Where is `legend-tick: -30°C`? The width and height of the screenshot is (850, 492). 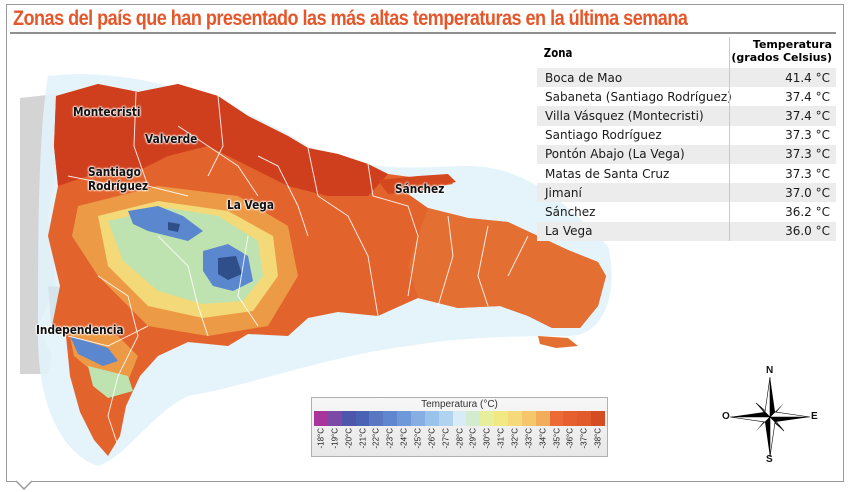 legend-tick: -30°C is located at coordinates (487, 442).